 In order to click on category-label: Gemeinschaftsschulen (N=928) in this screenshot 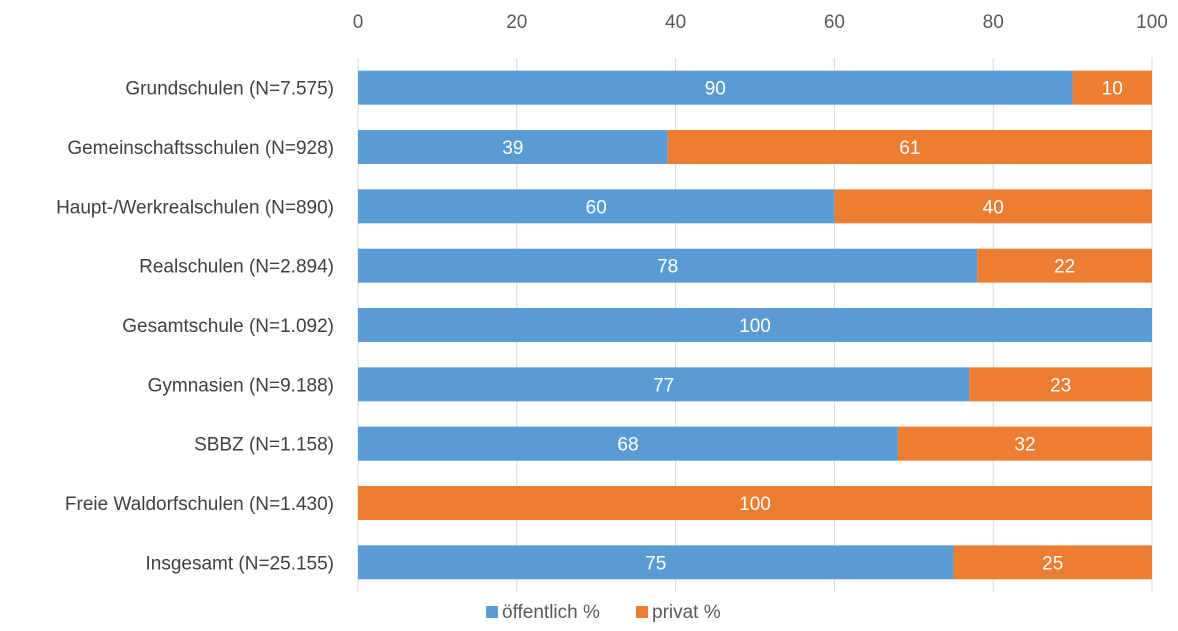, I will do `click(200, 148)`.